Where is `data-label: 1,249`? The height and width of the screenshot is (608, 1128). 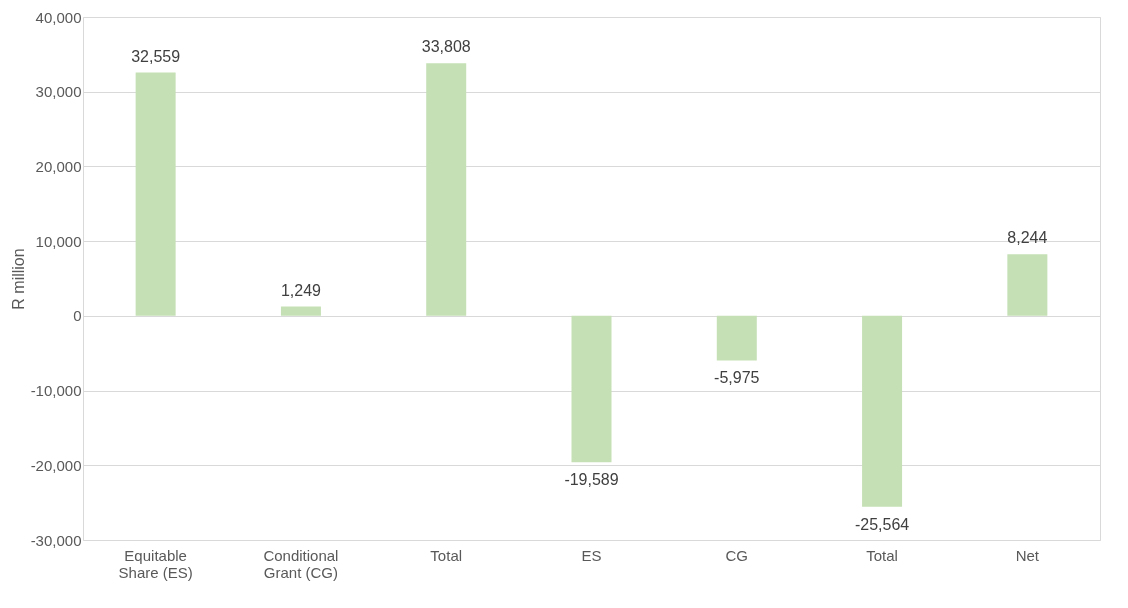 data-label: 1,249 is located at coordinates (301, 290).